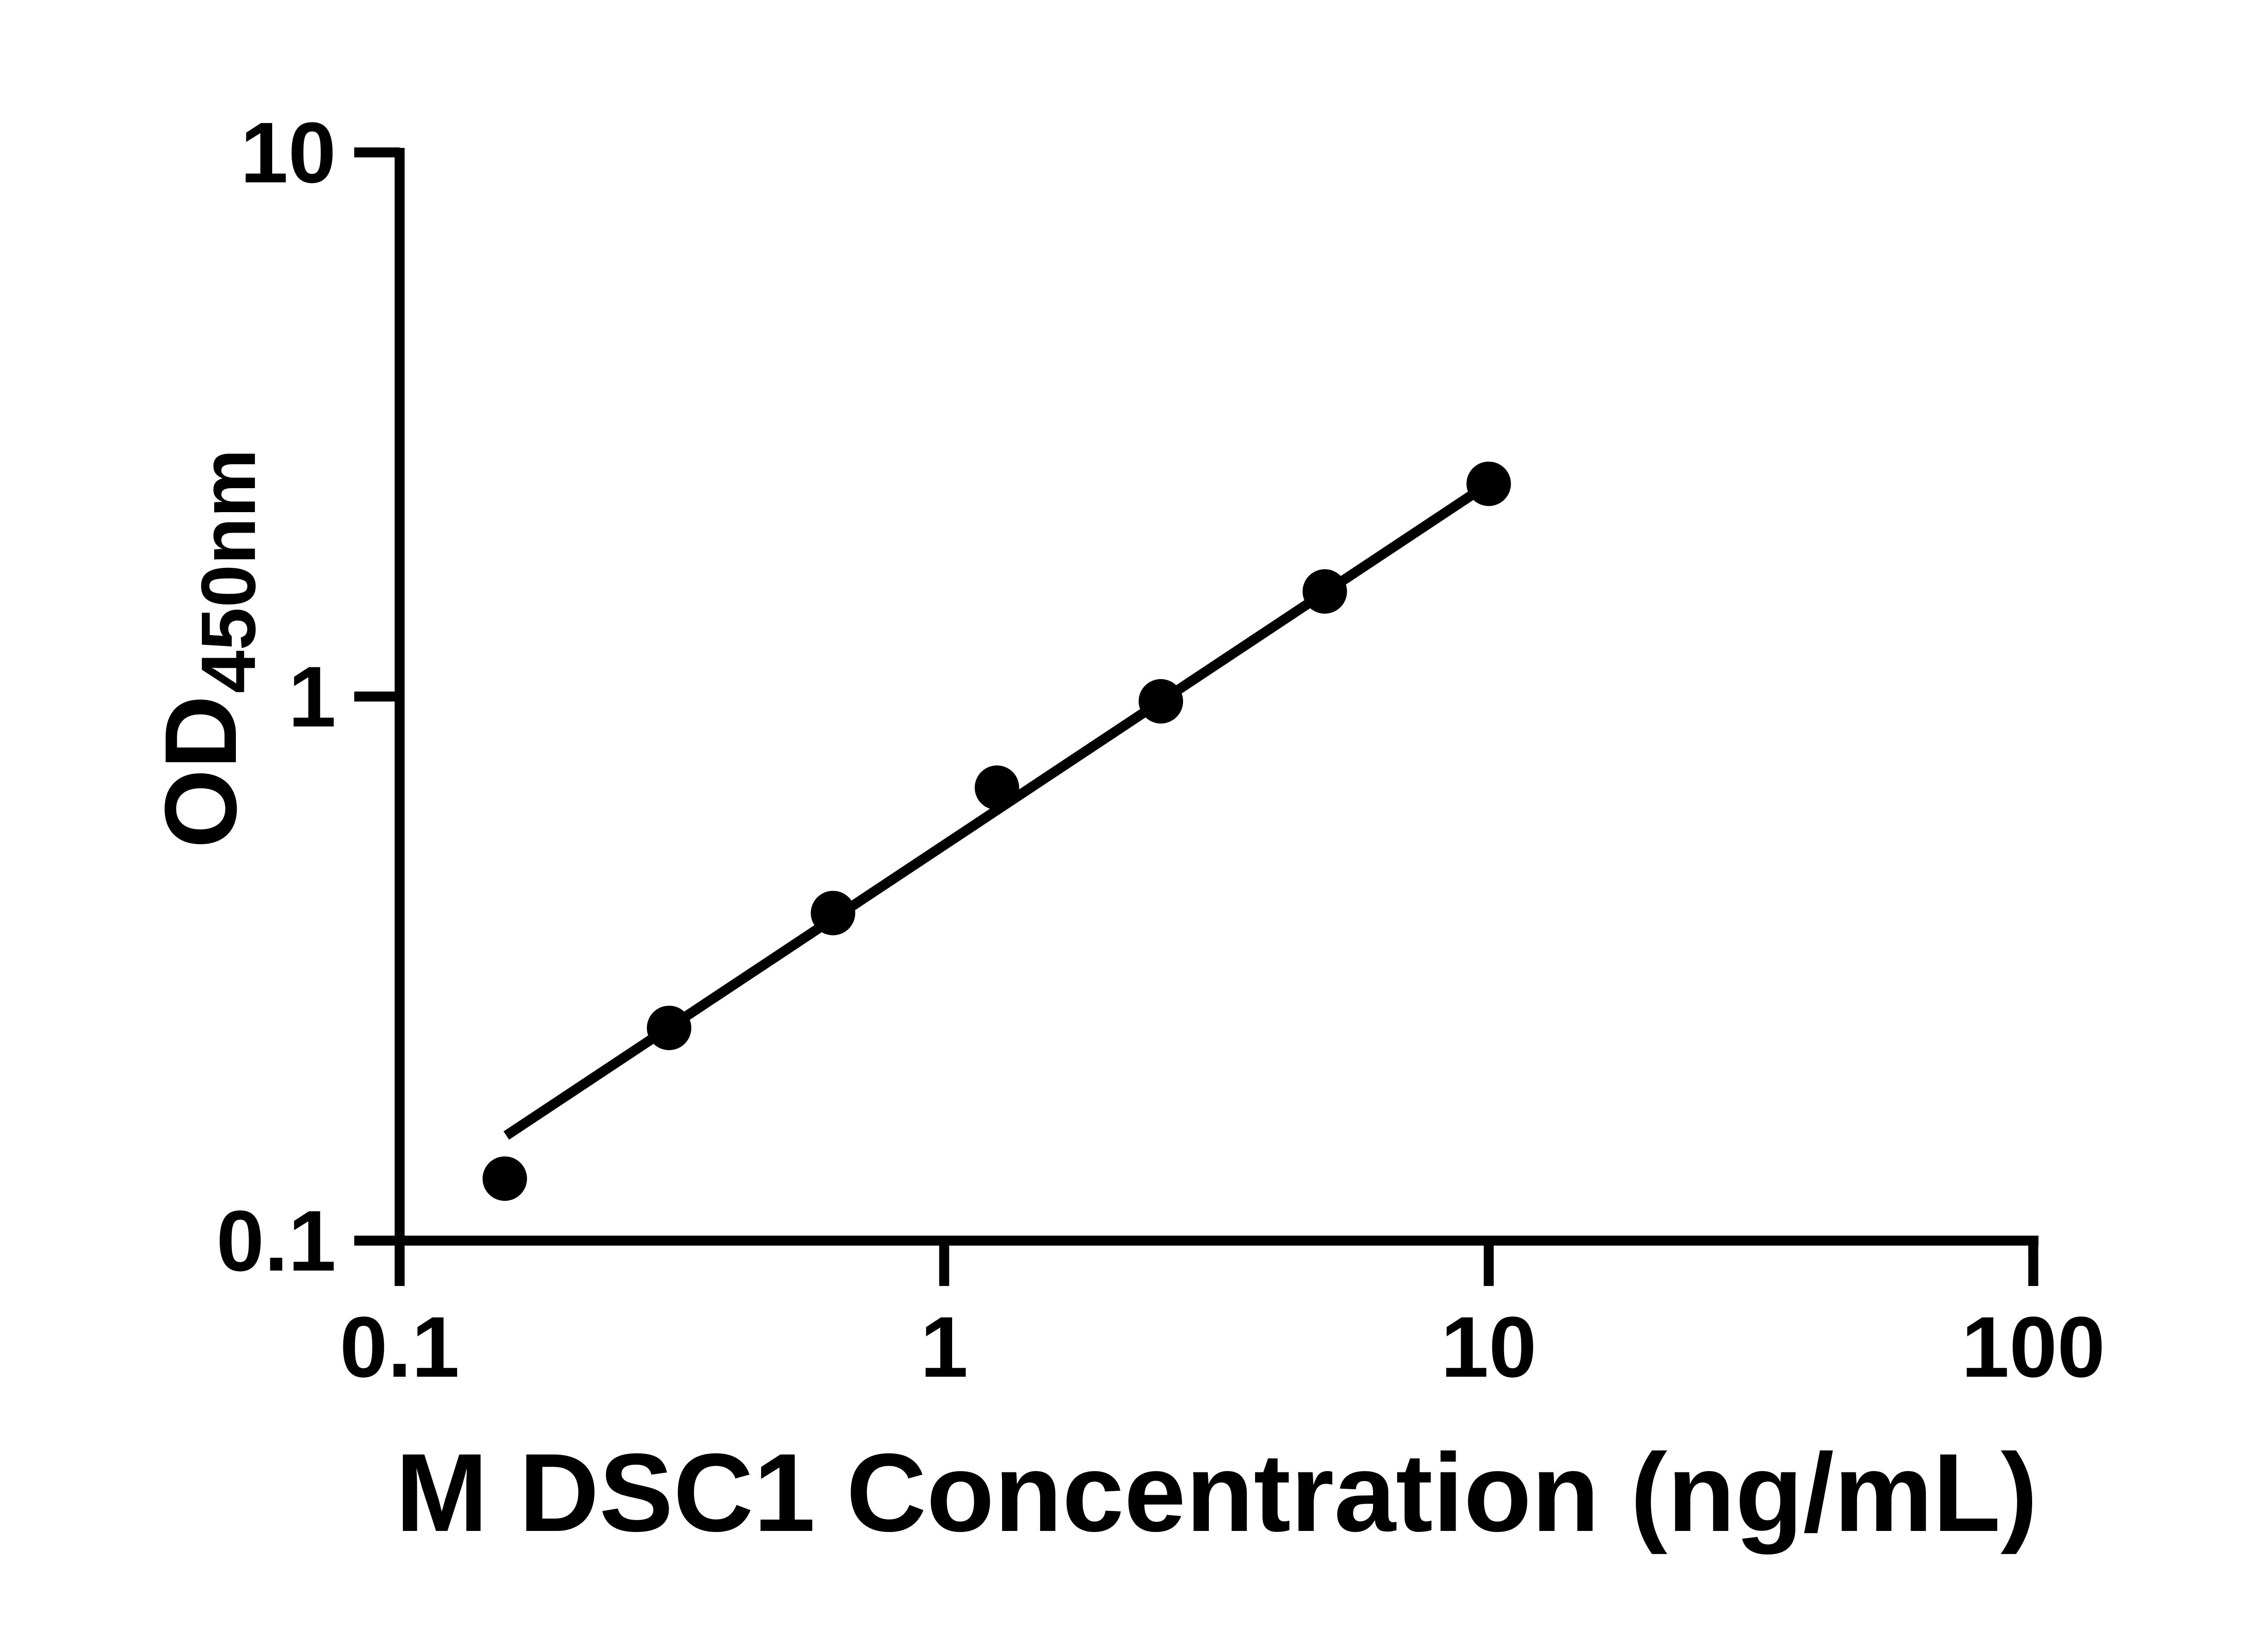 This screenshot has width=2268, height=1633. I want to click on y-axis-title: OD 450nm, so click(208, 649).